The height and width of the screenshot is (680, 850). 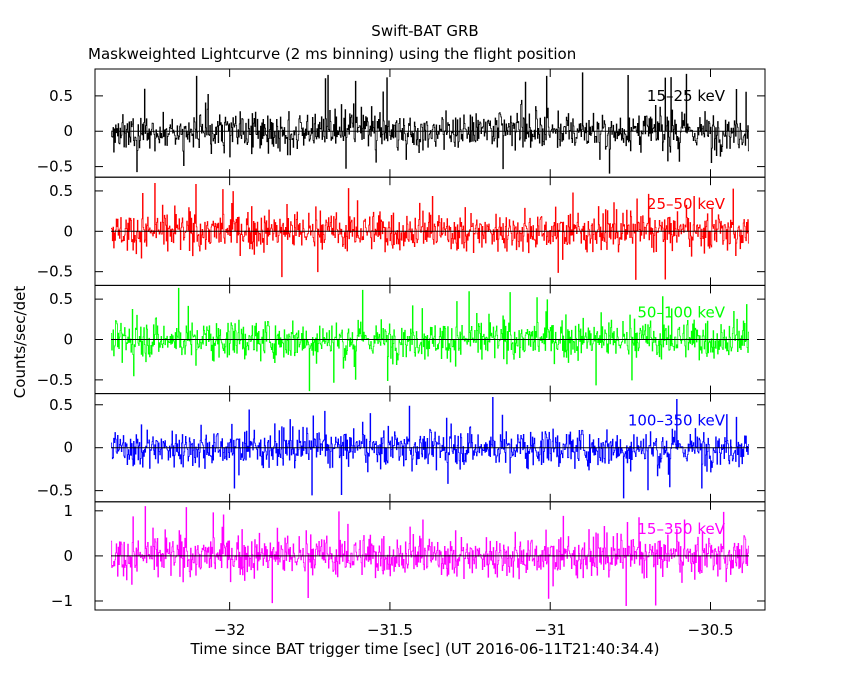 I want to click on y-tick-label-3-1: 0, so click(x=68, y=448).